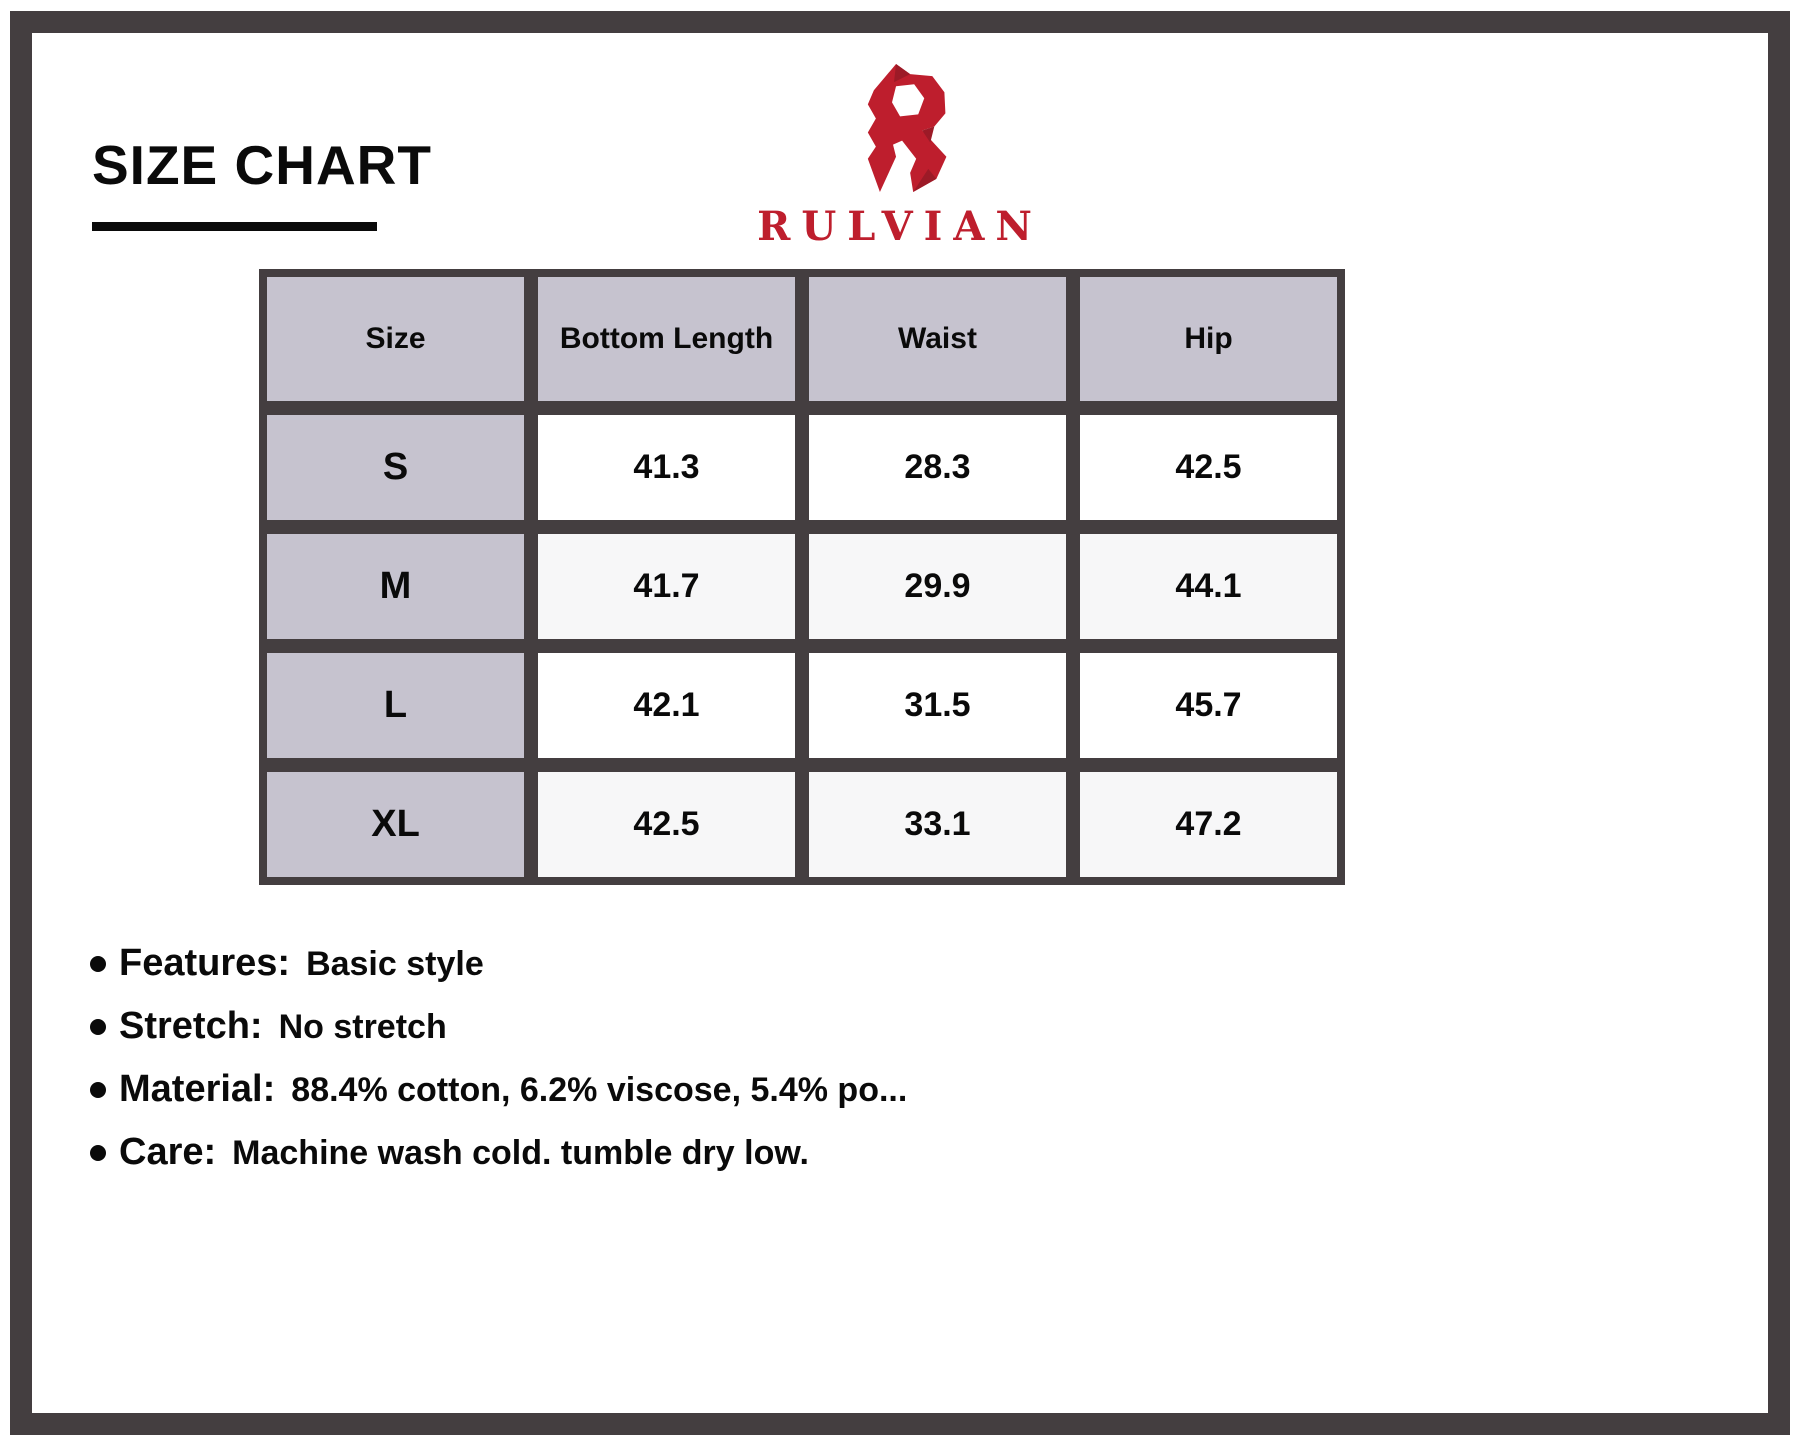 The image size is (1800, 1440). What do you see at coordinates (937, 339) in the screenshot?
I see `column-header-waist: Waist` at bounding box center [937, 339].